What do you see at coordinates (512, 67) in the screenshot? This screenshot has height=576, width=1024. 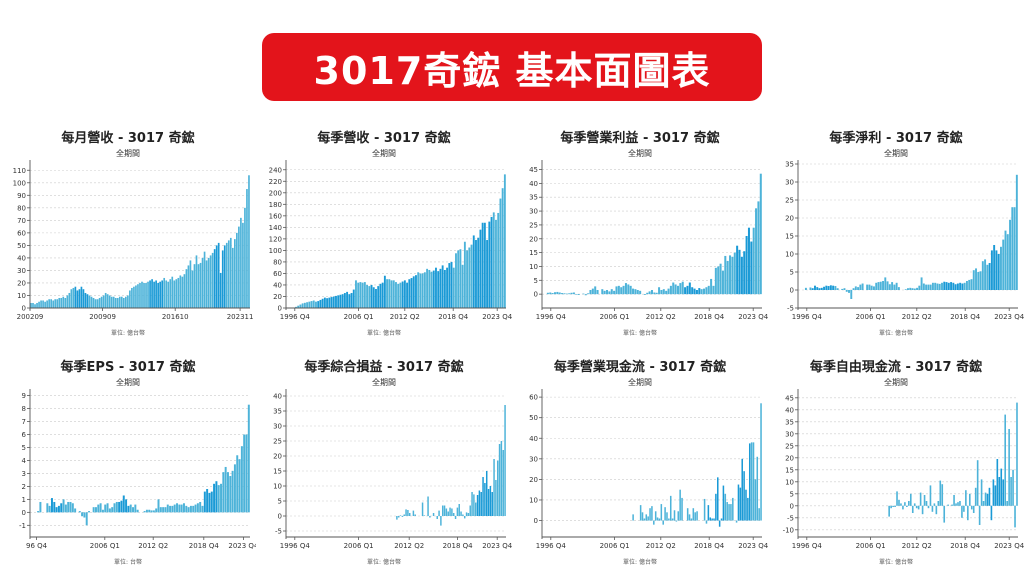 I see `page-title-banner: 3017奇鋐 基本面圖表` at bounding box center [512, 67].